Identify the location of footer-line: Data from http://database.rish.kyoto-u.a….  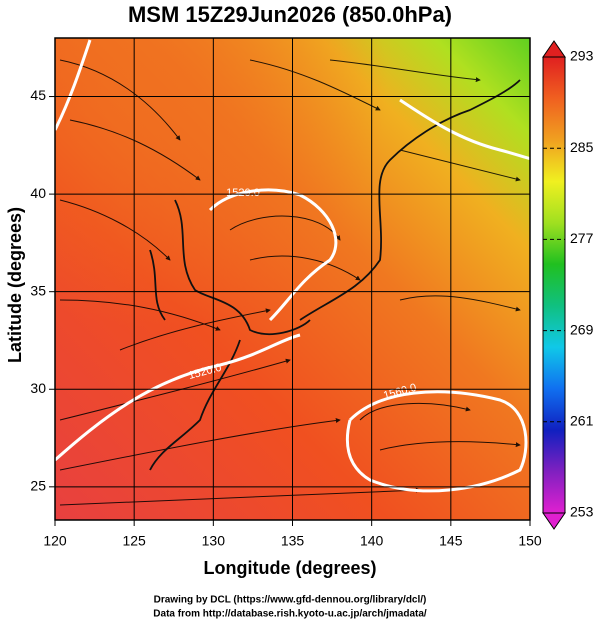
(290, 614).